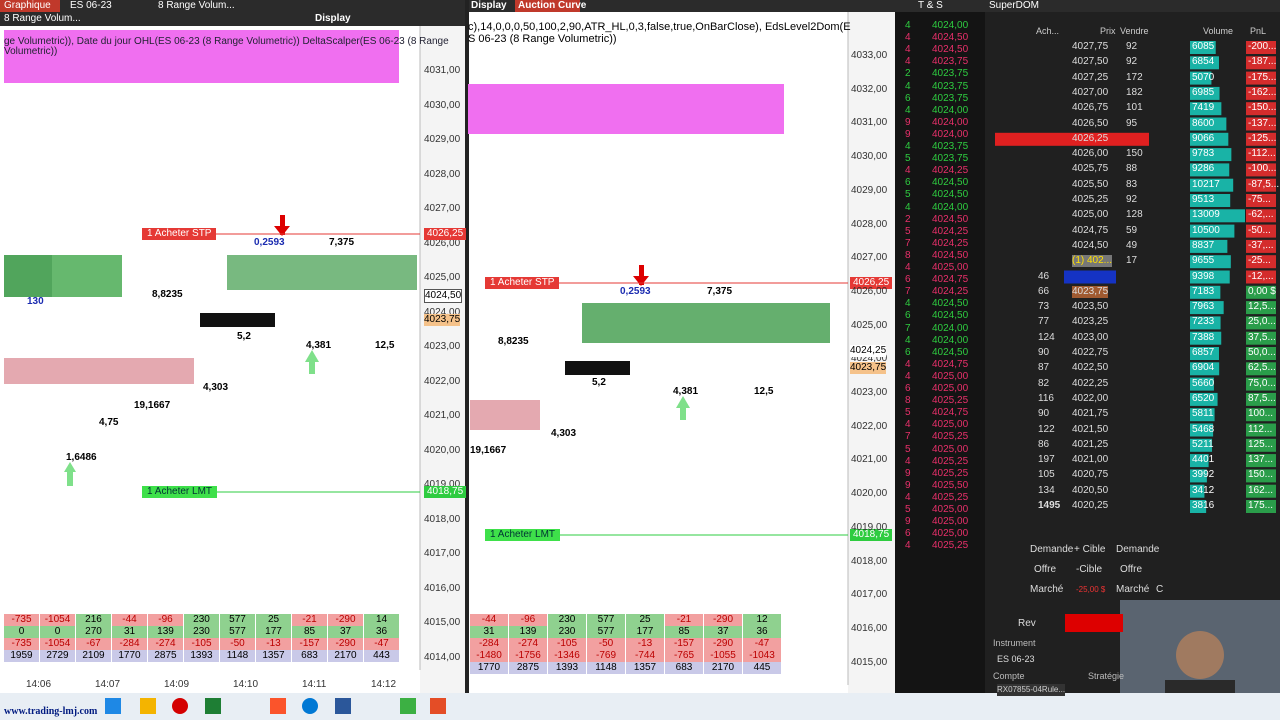 This screenshot has width=1280, height=720. I want to click on summary-cell: 12, so click(762, 620).